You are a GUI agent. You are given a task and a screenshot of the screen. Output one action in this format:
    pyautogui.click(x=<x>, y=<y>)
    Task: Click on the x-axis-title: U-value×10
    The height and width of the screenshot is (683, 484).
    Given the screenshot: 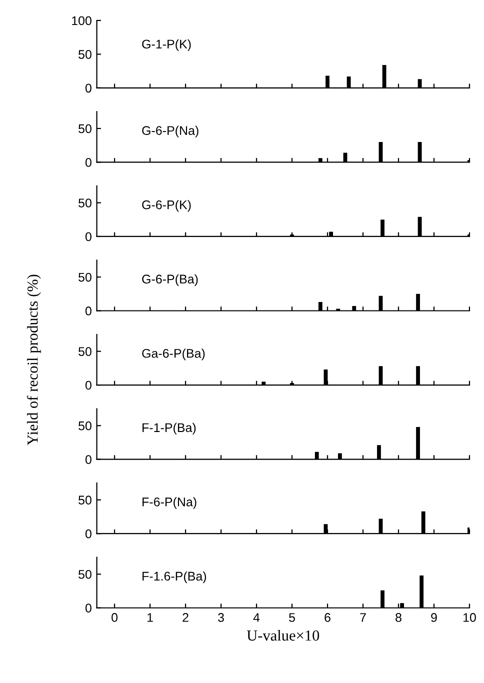 What is the action you would take?
    pyautogui.click(x=283, y=635)
    